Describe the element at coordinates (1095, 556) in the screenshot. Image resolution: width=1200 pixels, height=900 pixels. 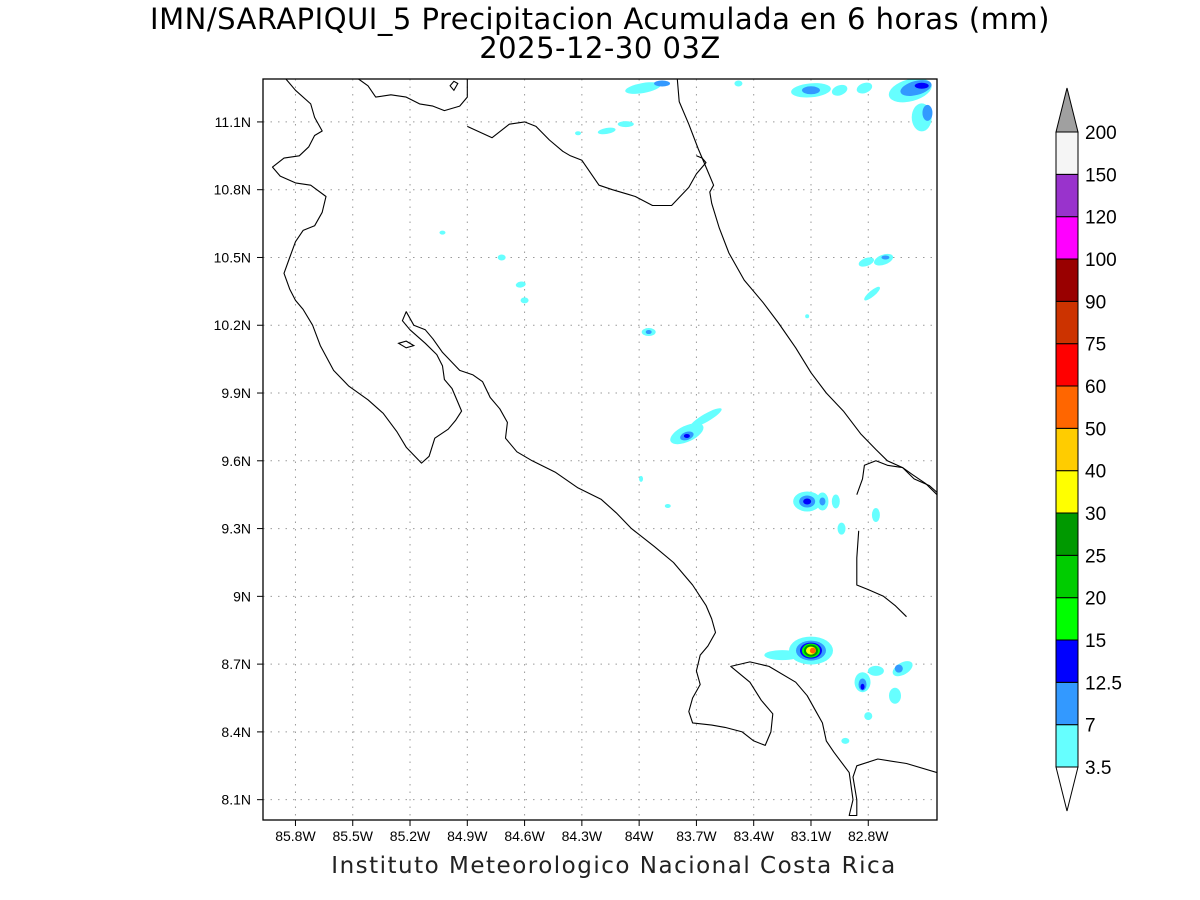
I see `colorbar-label: 25` at that location.